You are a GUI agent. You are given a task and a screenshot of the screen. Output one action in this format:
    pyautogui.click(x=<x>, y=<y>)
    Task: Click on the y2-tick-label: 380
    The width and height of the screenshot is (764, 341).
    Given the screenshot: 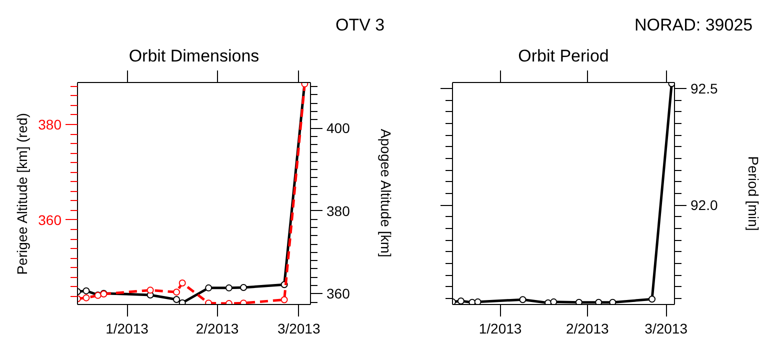 What is the action you would take?
    pyautogui.click(x=338, y=210)
    